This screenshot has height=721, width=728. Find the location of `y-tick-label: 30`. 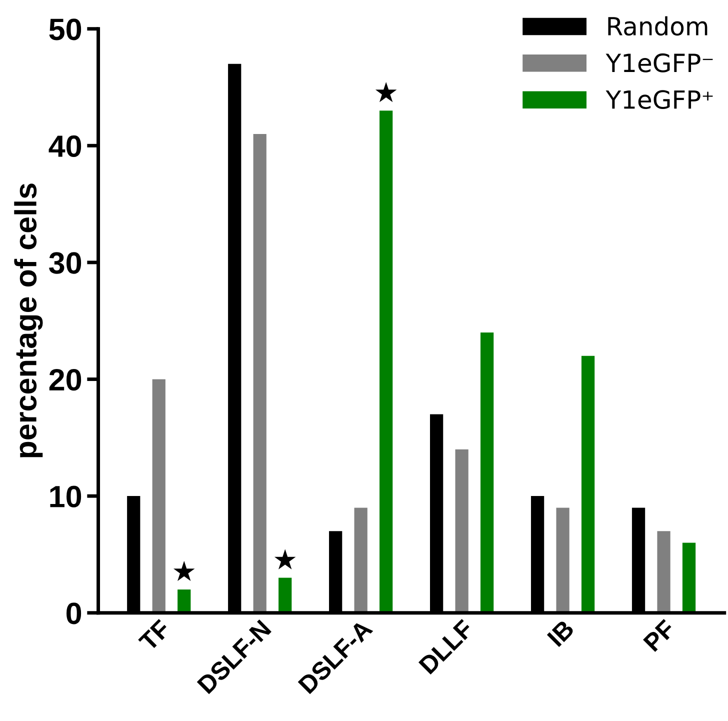

y-tick-label: 30 is located at coordinates (65, 263).